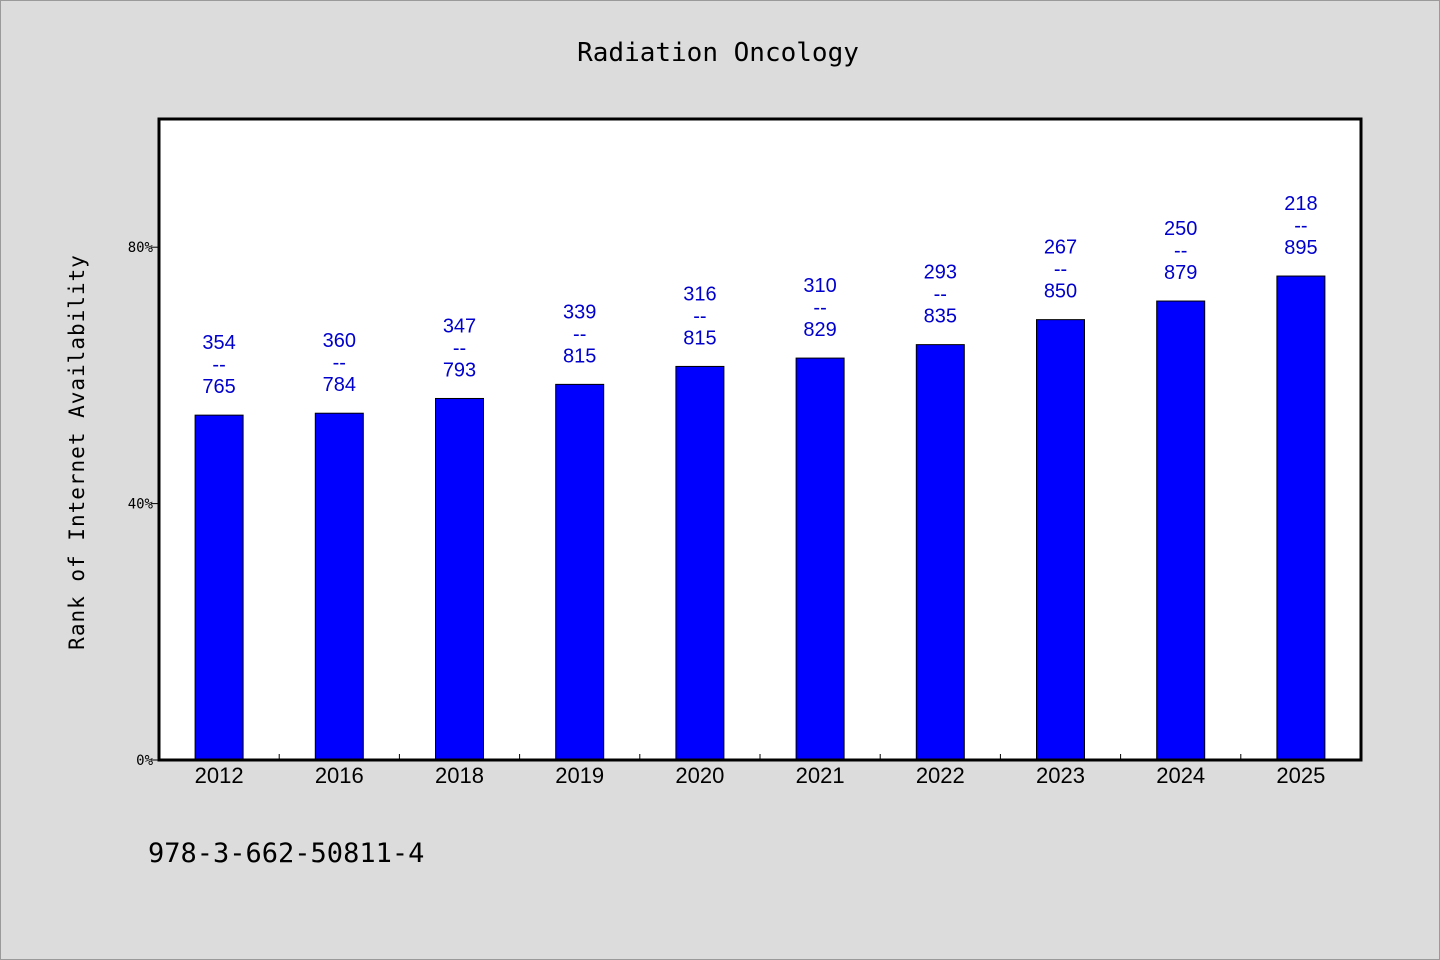 This screenshot has height=960, width=1440. Describe the element at coordinates (820, 775) in the screenshot. I see `x-tick-label: 2021` at that location.